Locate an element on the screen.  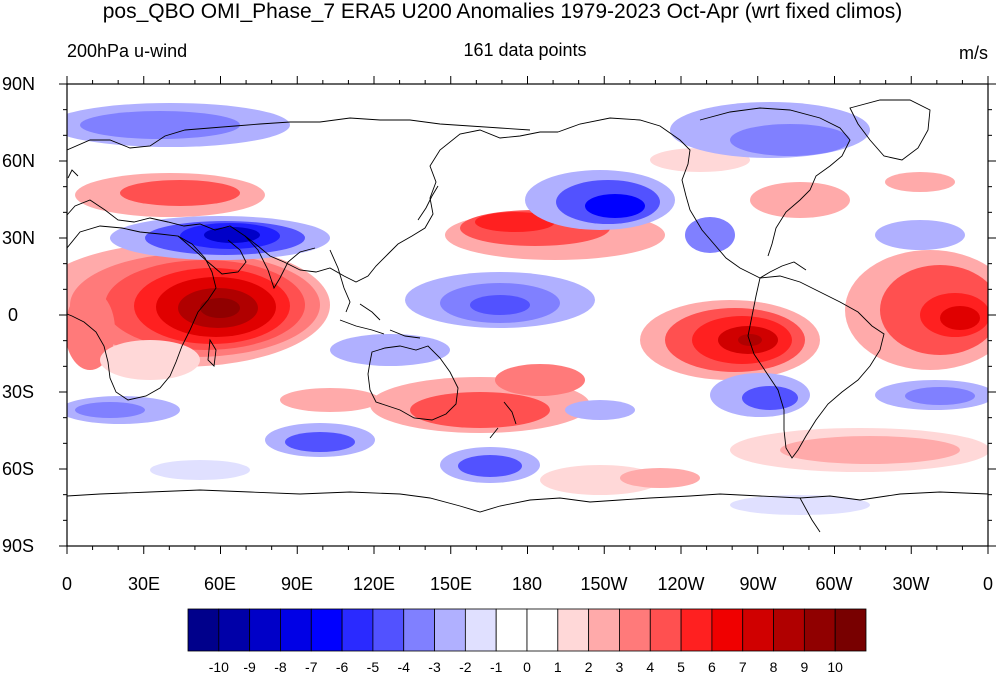
colorbar-label: 9 is located at coordinates (804, 667).